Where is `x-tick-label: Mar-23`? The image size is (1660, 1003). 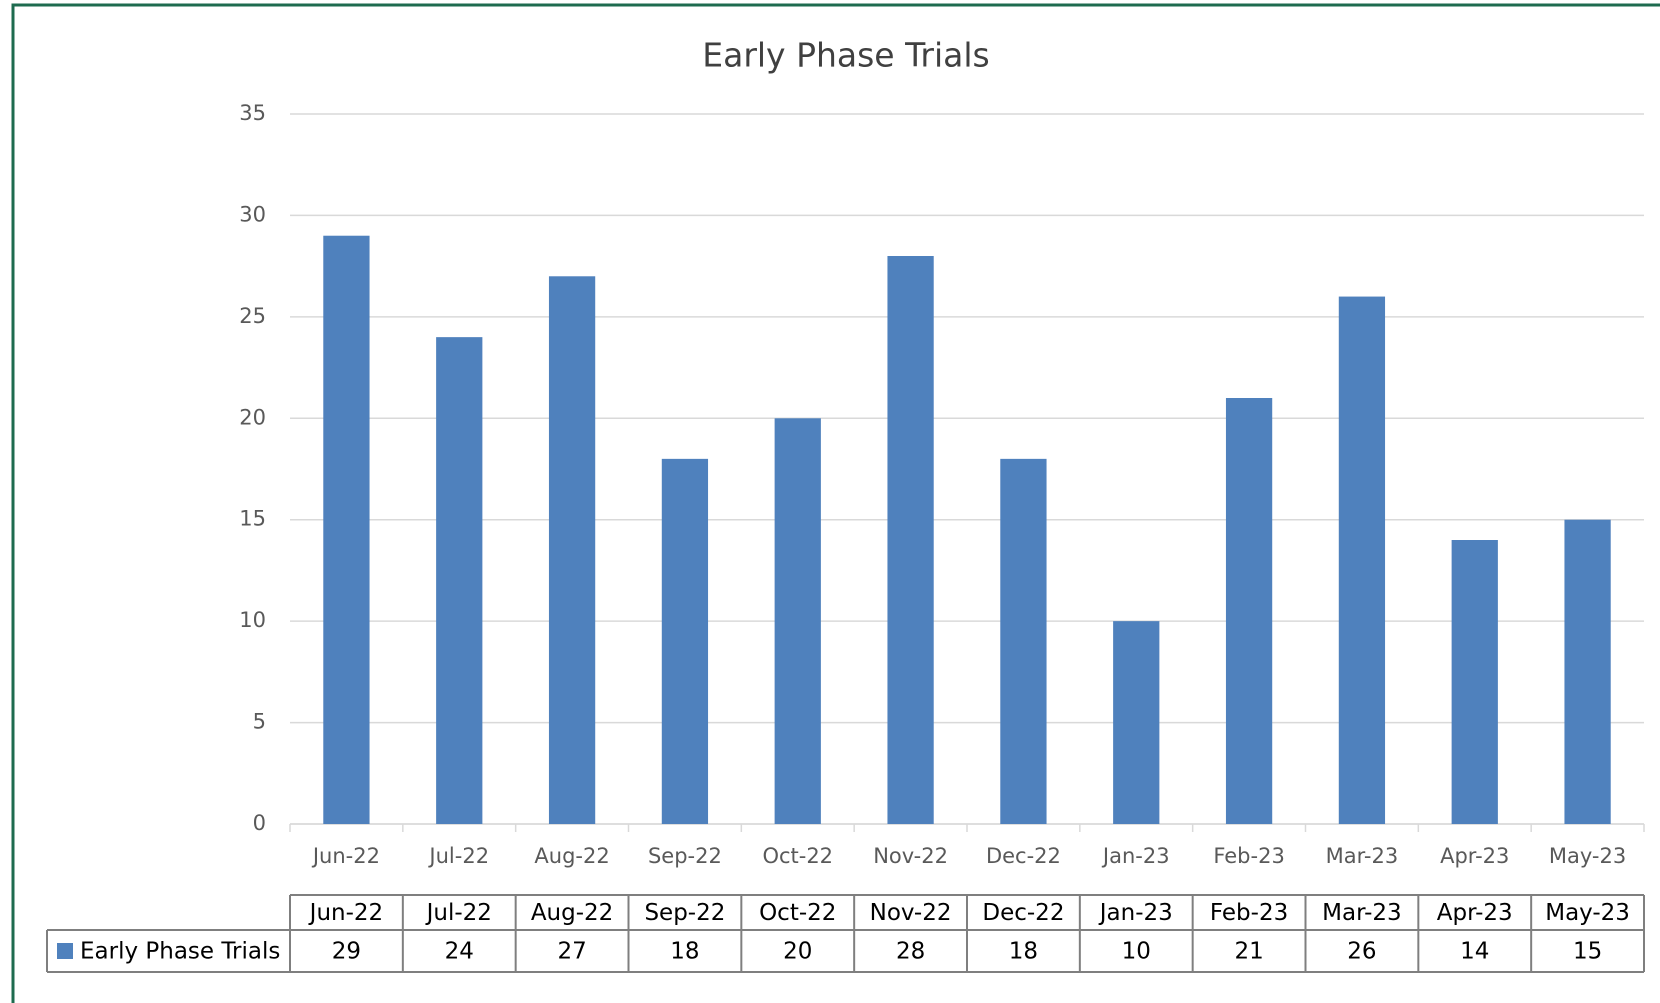 x-tick-label: Mar-23 is located at coordinates (1362, 856).